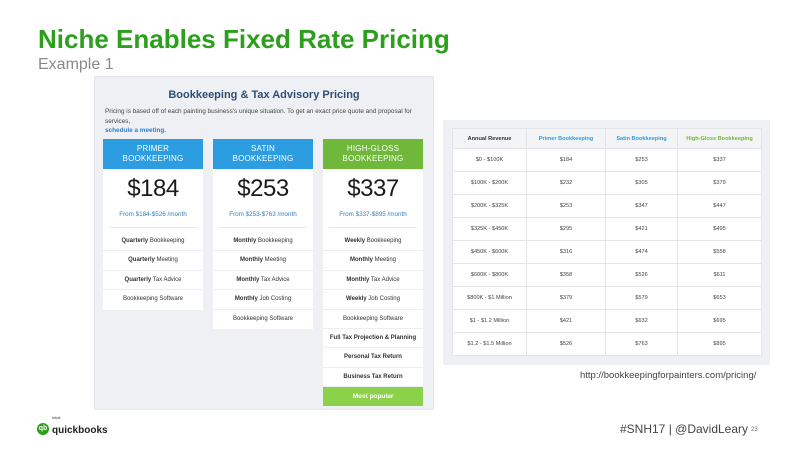 This screenshot has width=800, height=450. I want to click on quickbooks-logo: qb intuit quickbooks, so click(72, 426).